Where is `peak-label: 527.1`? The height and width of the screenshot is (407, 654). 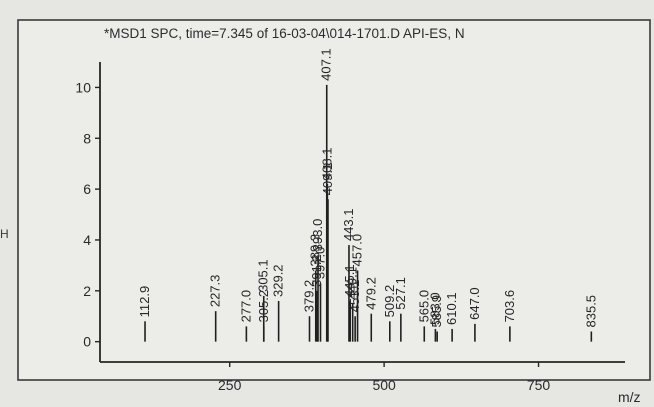
peak-label: 527.1 is located at coordinates (400, 293).